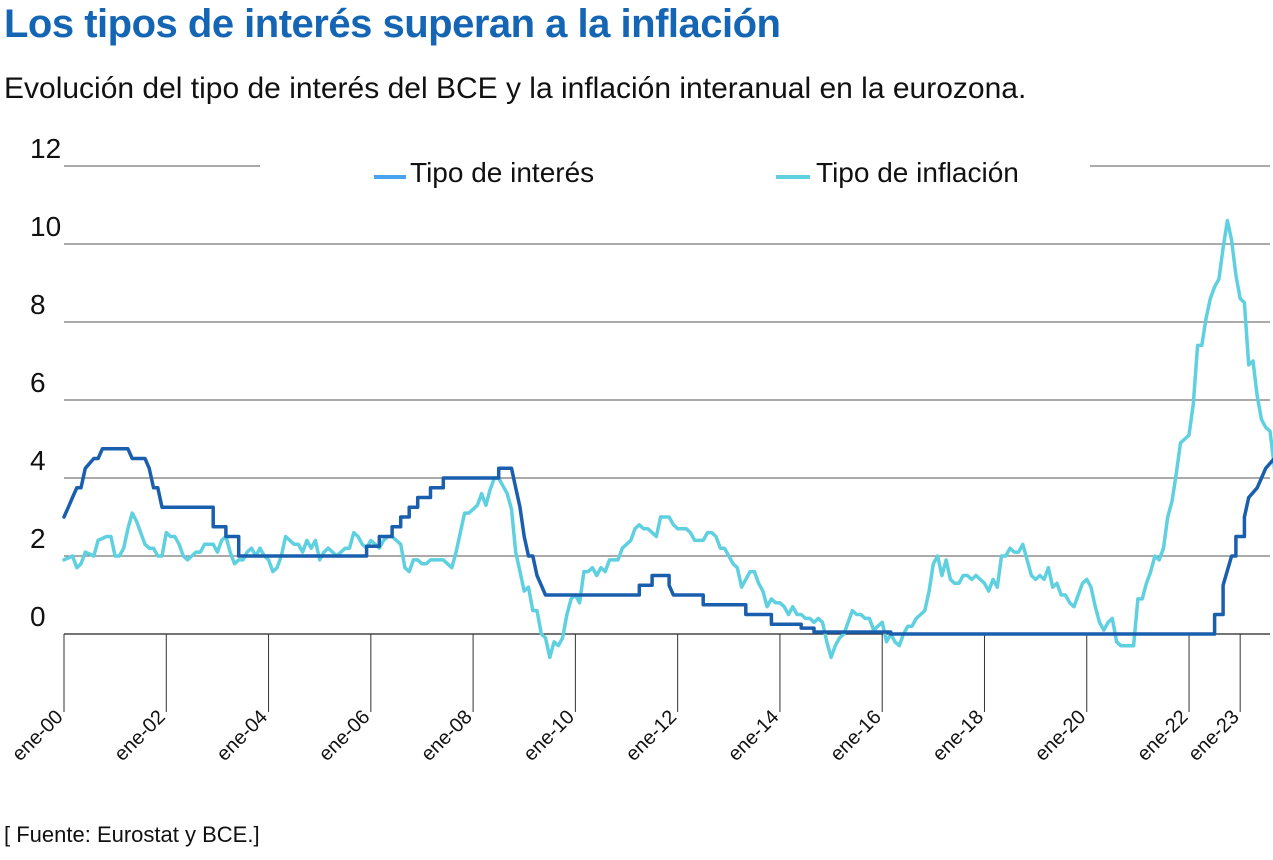 Image resolution: width=1273 pixels, height=860 pixels. Describe the element at coordinates (652, 736) in the screenshot. I see `x-tick-label: ene-12` at that location.